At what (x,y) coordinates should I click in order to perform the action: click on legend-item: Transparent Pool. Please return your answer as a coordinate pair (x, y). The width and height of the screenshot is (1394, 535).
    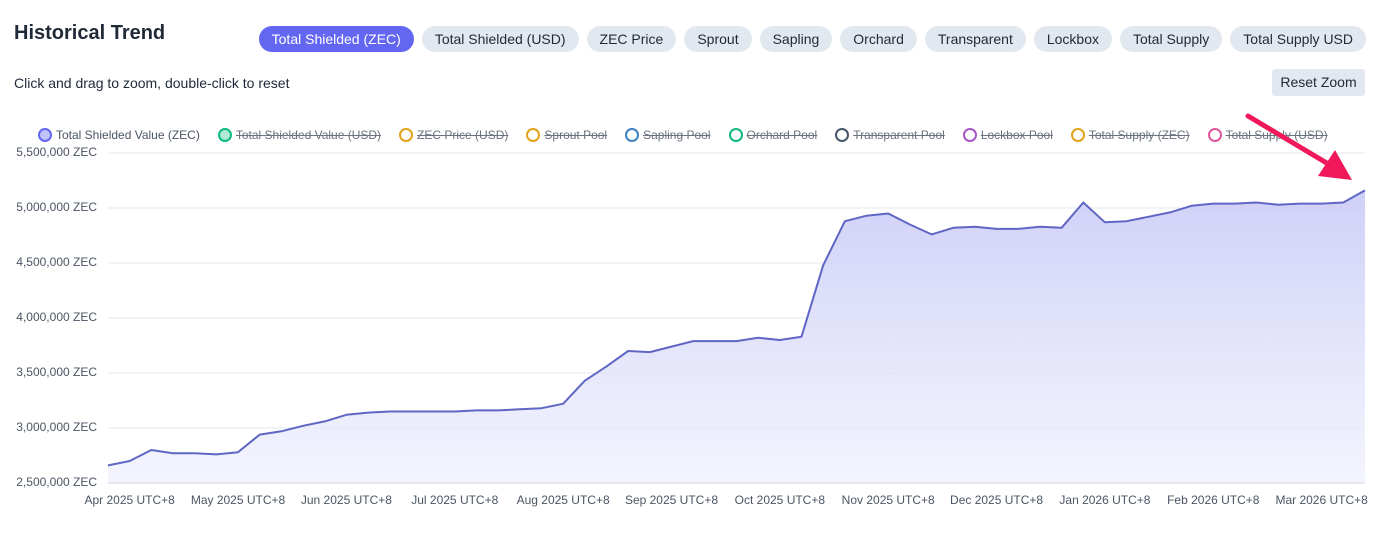
    Looking at the image, I should click on (890, 135).